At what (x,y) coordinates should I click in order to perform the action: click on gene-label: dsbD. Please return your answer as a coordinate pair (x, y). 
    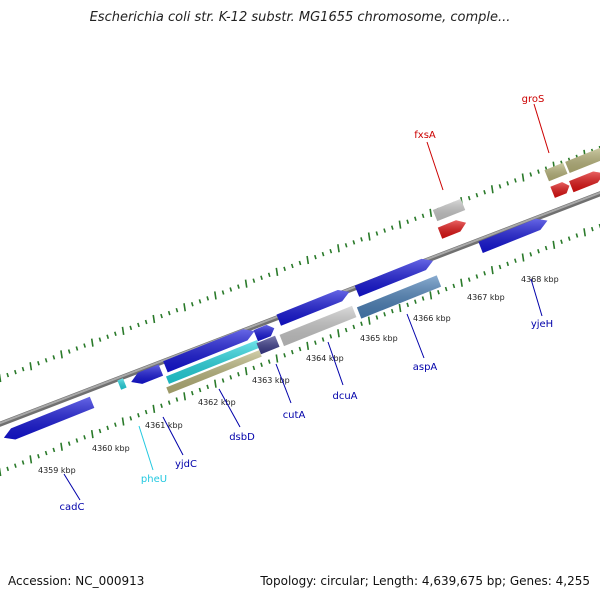
    Looking at the image, I should click on (242, 437).